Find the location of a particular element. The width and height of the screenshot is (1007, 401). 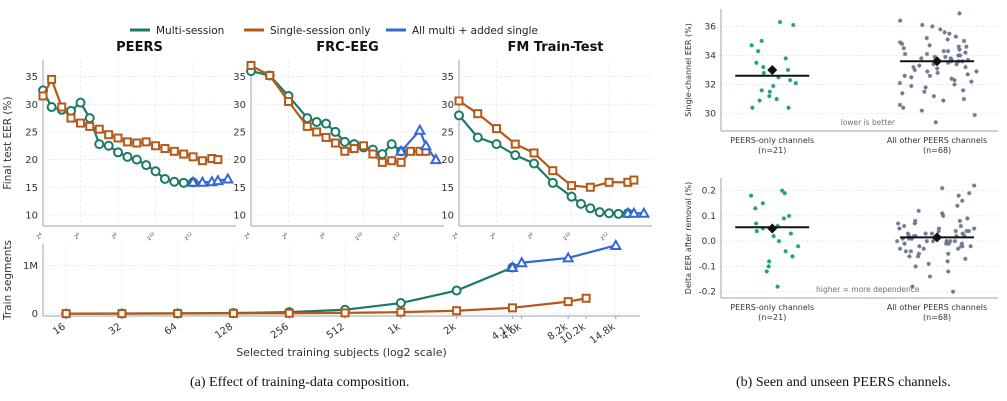

x-tick-label: 14.8k is located at coordinates (602, 333).